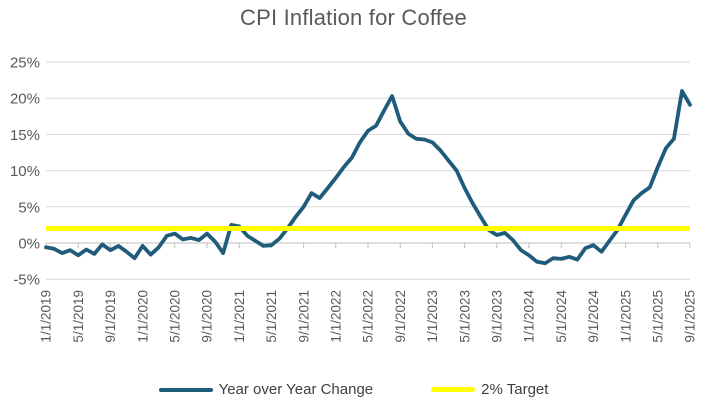  What do you see at coordinates (239, 316) in the screenshot?
I see `svg-text: 1/1/2021` at bounding box center [239, 316].